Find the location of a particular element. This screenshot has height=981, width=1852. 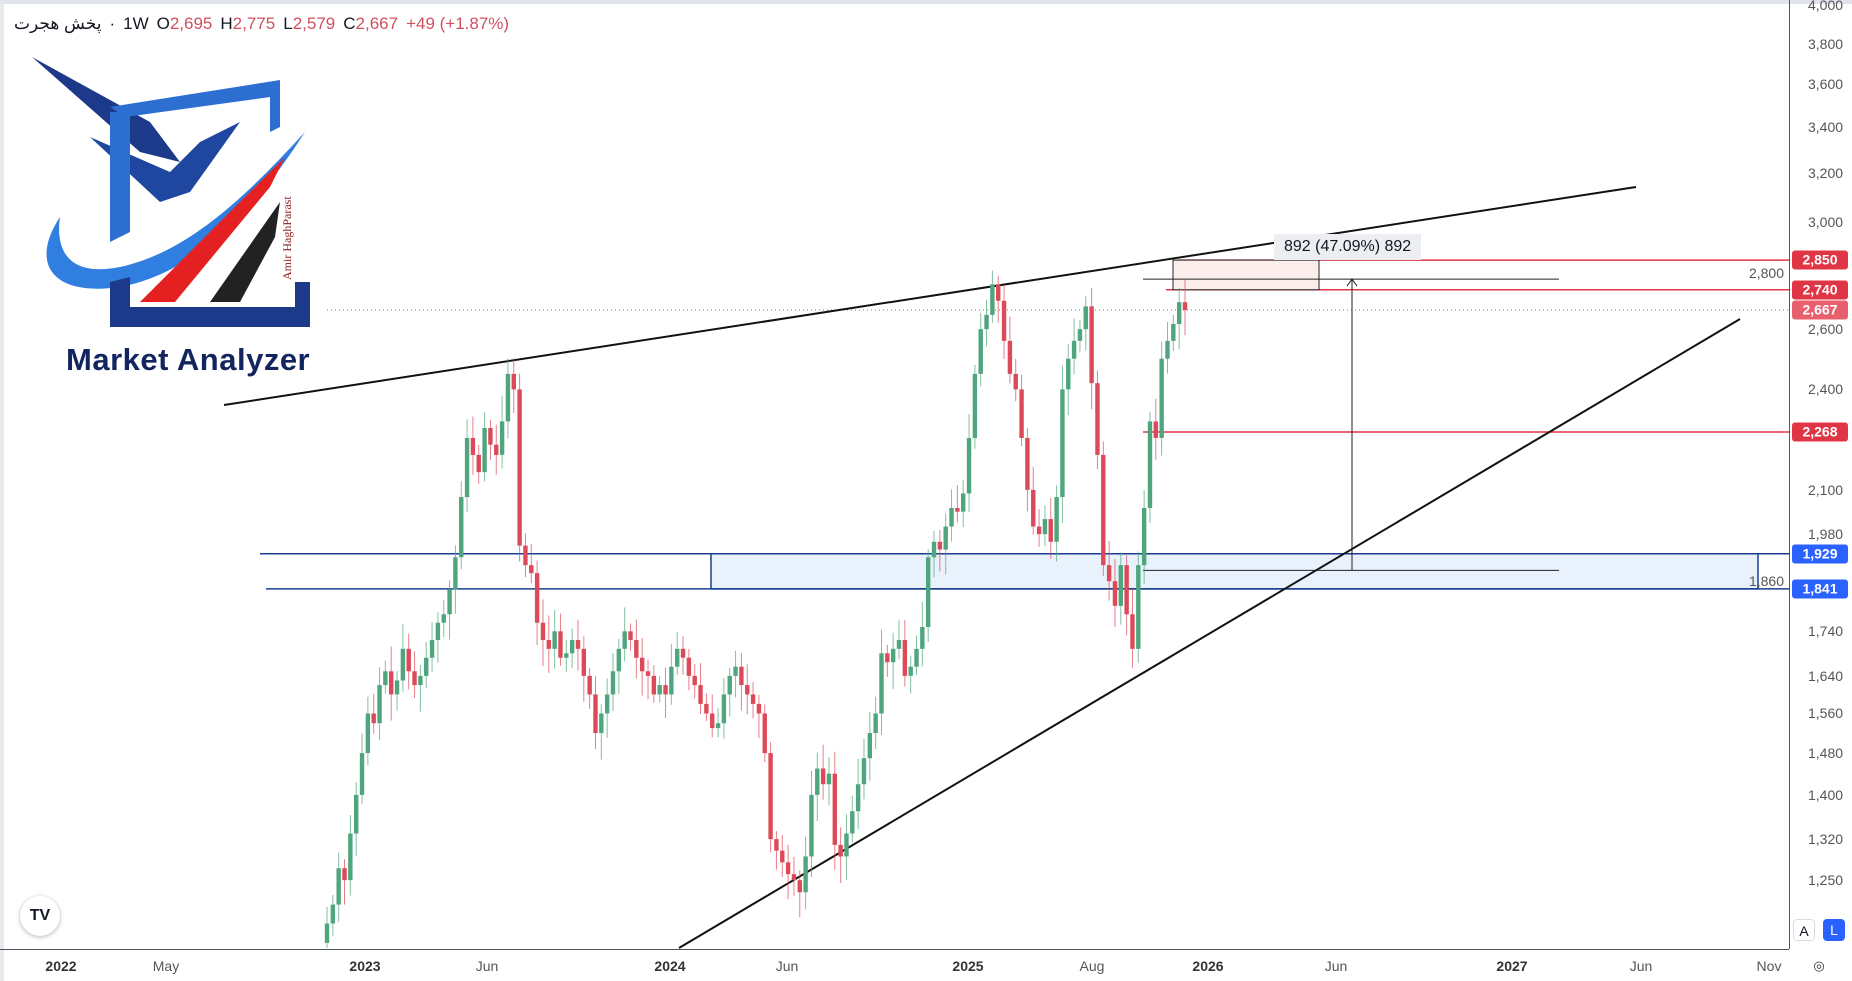

price-tick: 3,000 is located at coordinates (1826, 221).